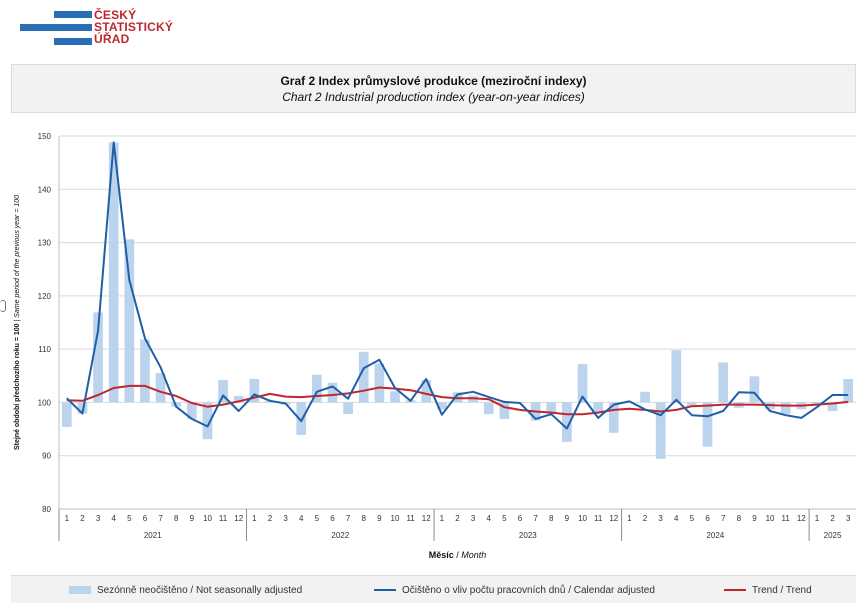  What do you see at coordinates (441, 555) in the screenshot?
I see `x-axis-title-cz: Měsíc` at bounding box center [441, 555].